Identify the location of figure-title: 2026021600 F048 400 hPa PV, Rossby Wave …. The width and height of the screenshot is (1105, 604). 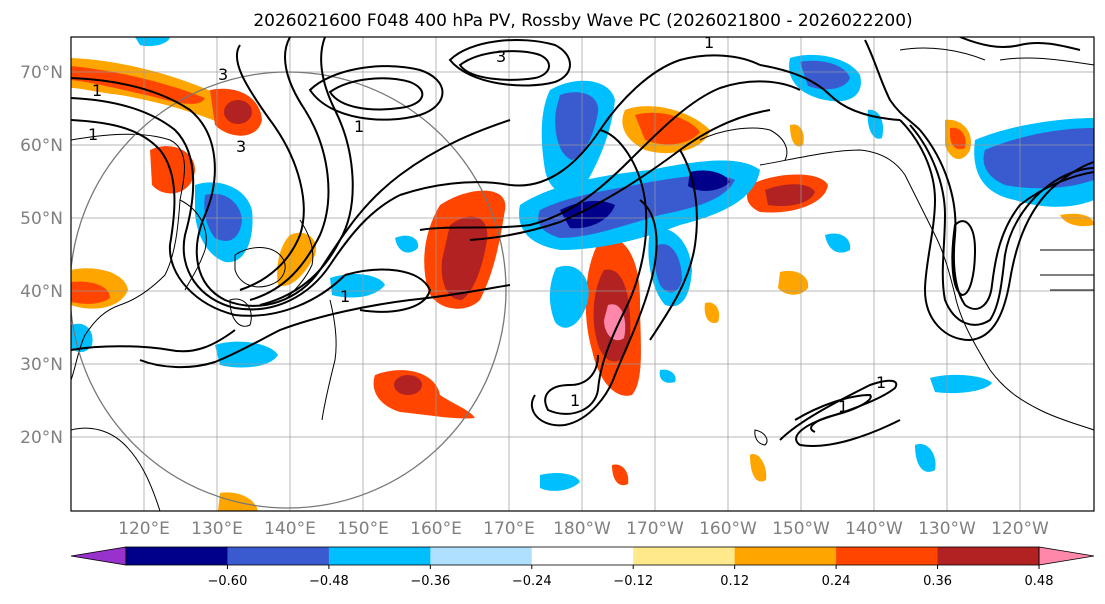
(582, 21).